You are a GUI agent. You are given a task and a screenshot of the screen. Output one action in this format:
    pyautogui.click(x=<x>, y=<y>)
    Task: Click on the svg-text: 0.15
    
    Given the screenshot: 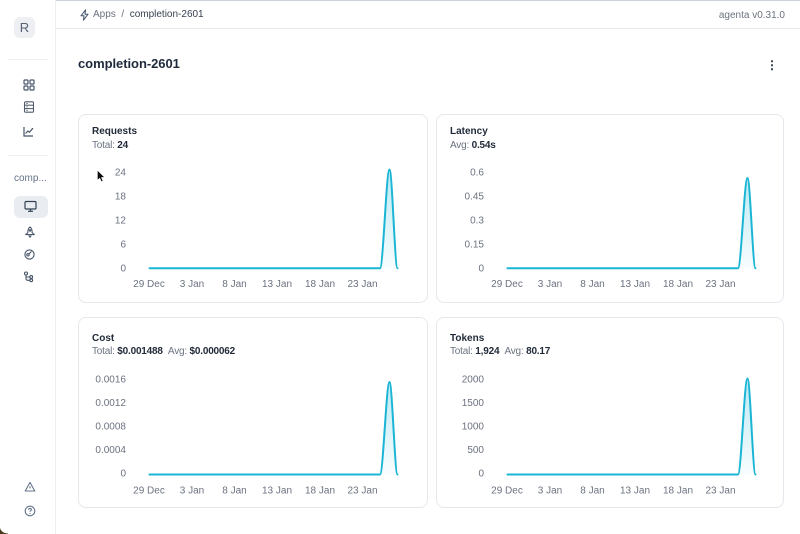 What is the action you would take?
    pyautogui.click(x=475, y=245)
    